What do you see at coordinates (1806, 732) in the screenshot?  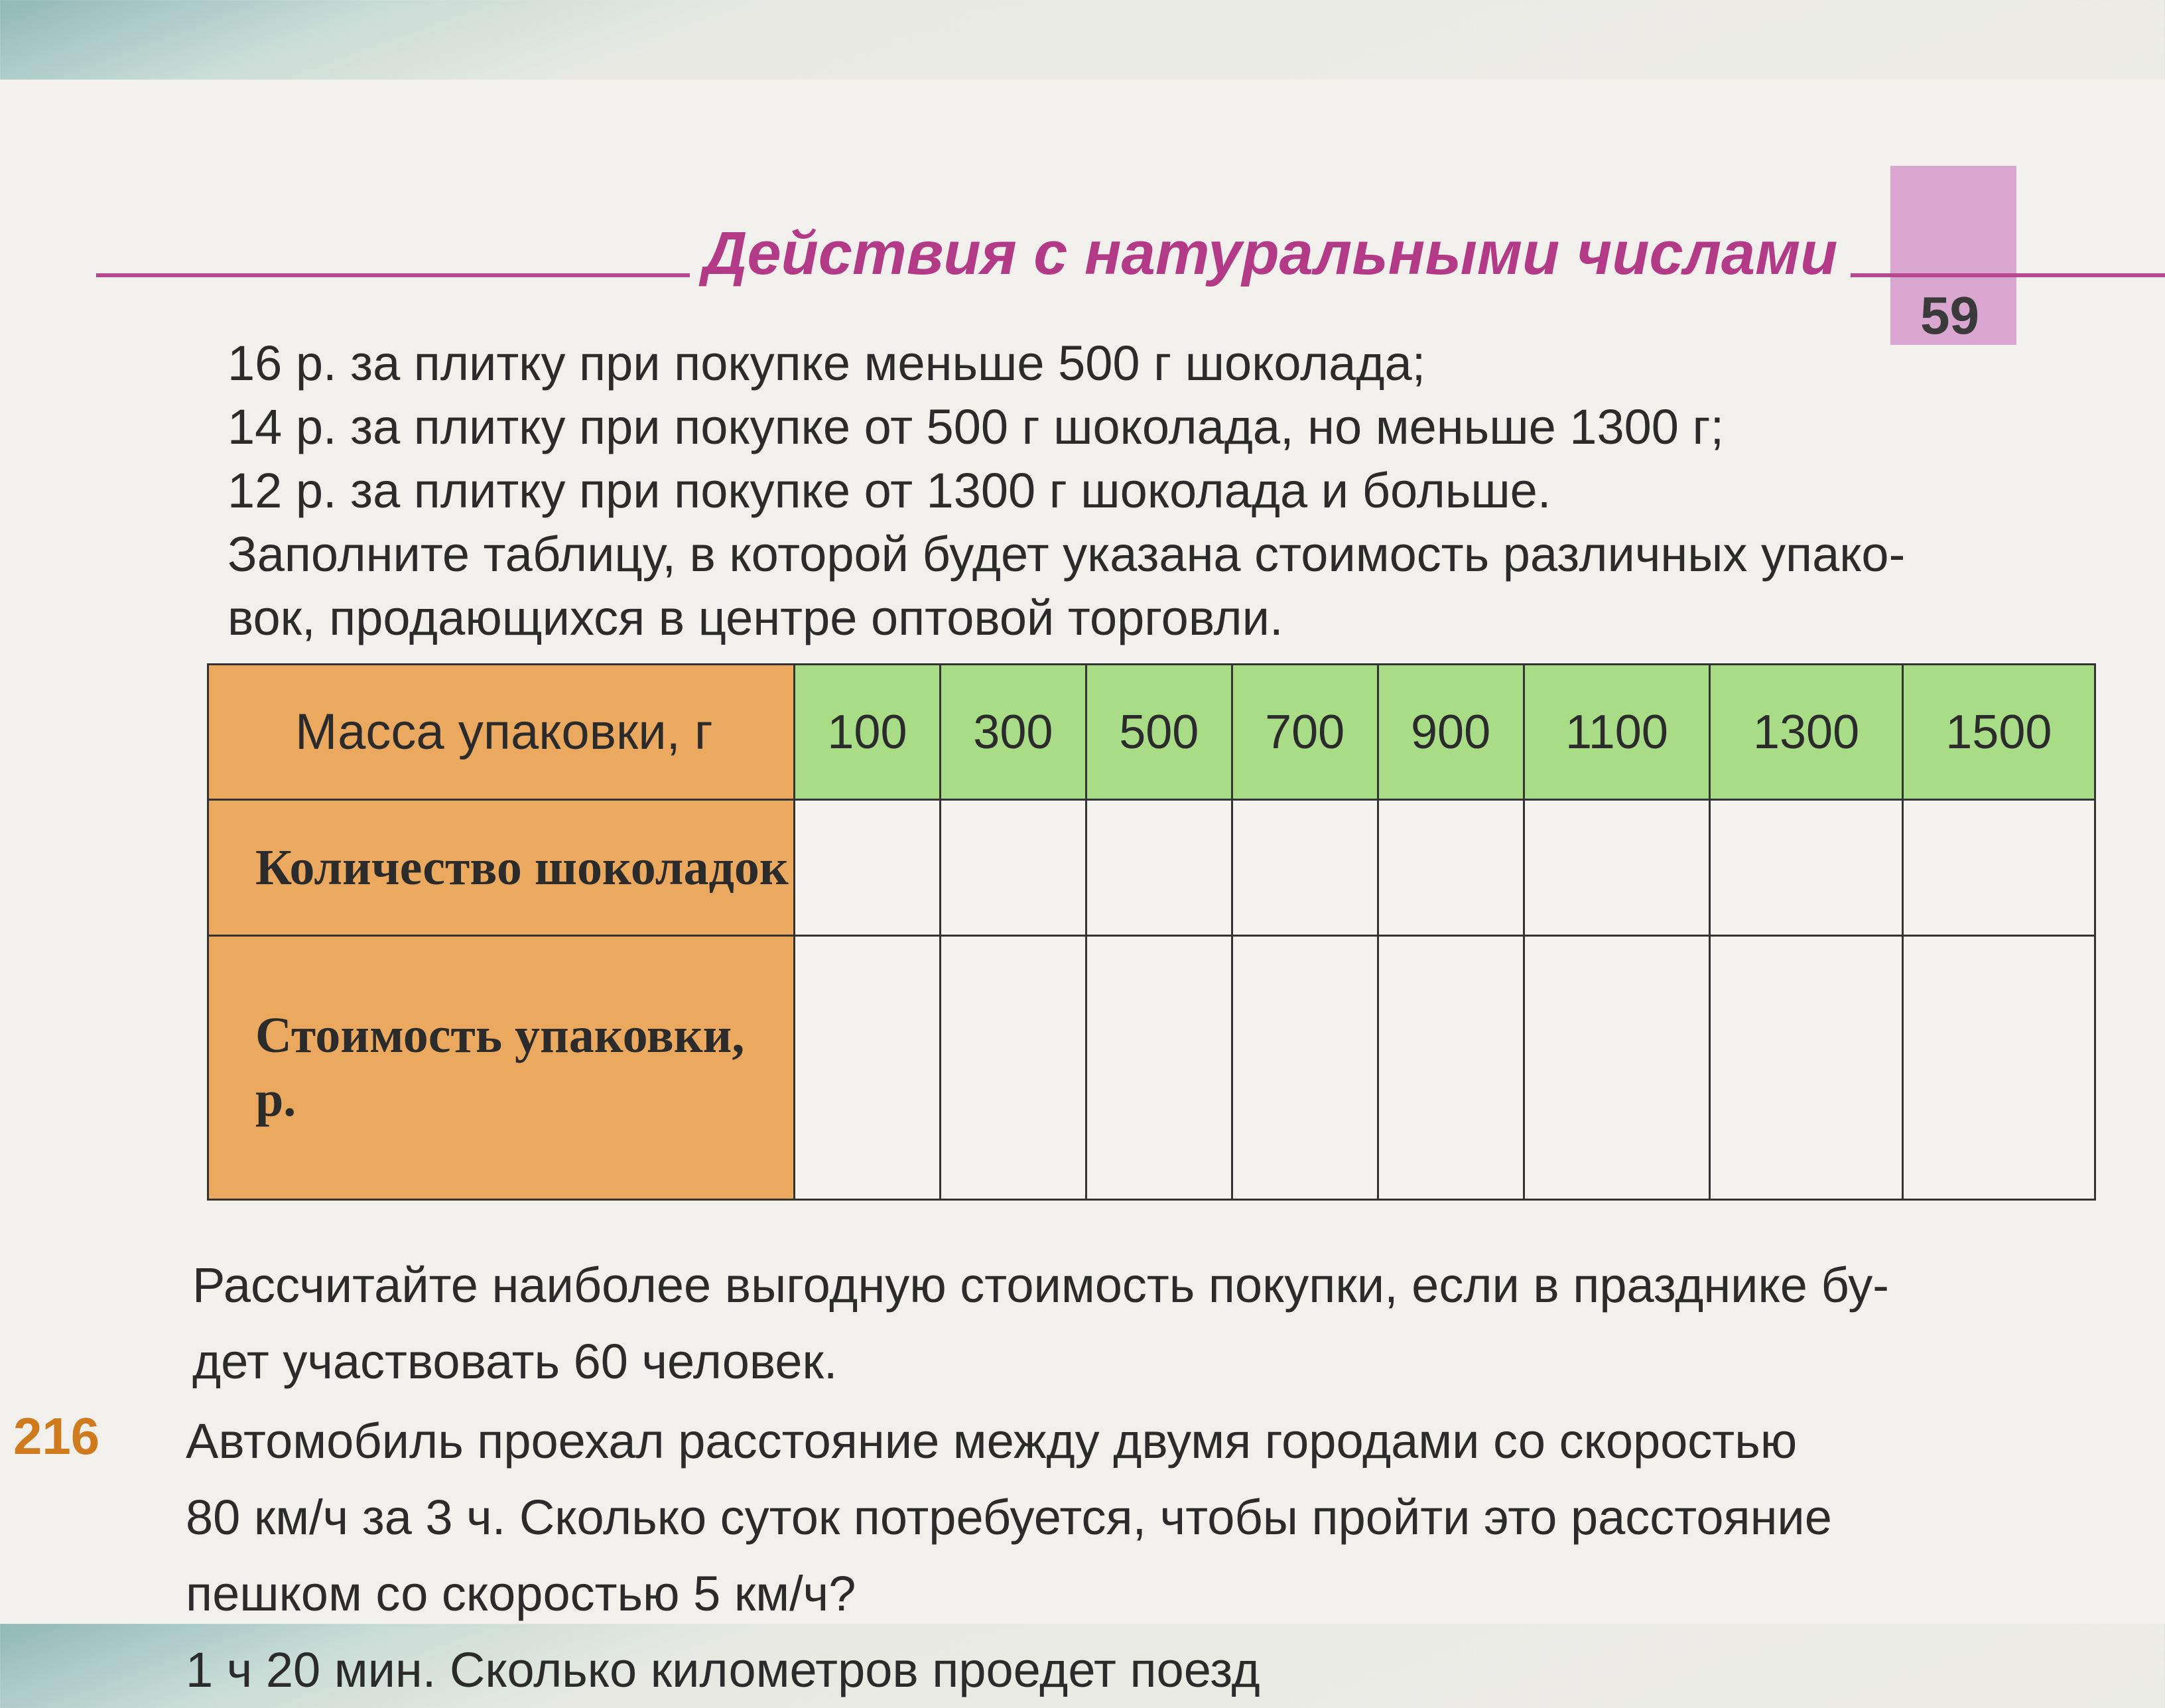 I see `header-cell: 1300` at bounding box center [1806, 732].